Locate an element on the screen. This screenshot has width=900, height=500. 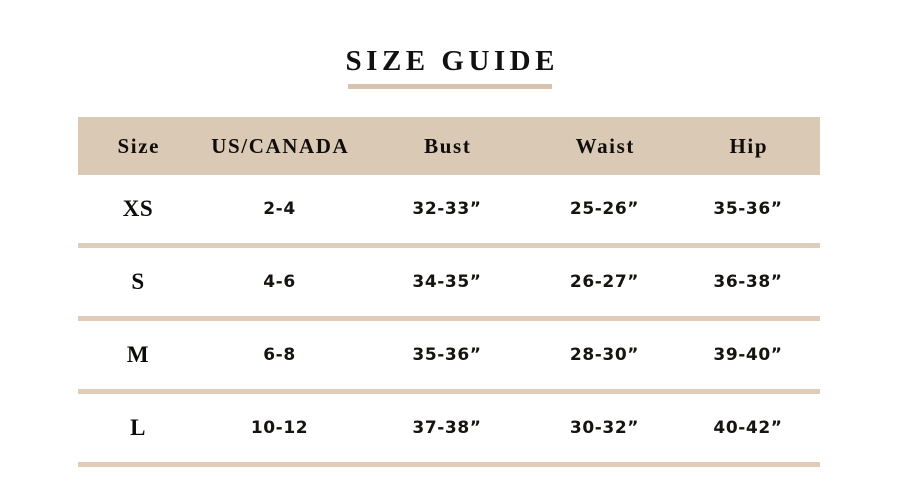
table-row: XS 2-4 32-33” 25-26” 35-36” is located at coordinates (449, 211).